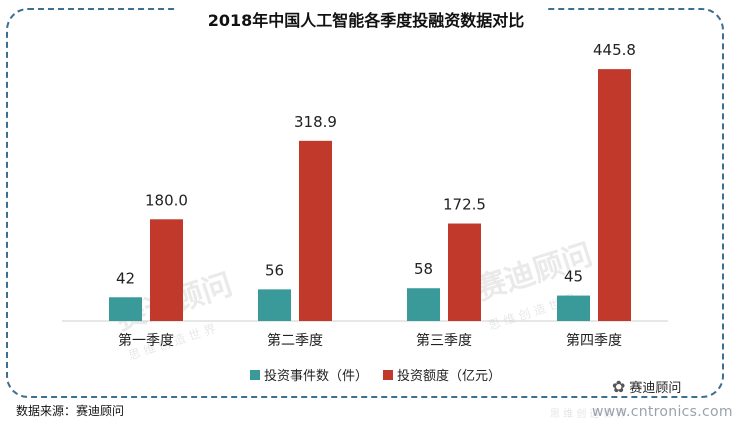 The image size is (732, 423). What do you see at coordinates (316, 376) in the screenshot?
I see `legend-label: 投资事件数（件）` at bounding box center [316, 376].